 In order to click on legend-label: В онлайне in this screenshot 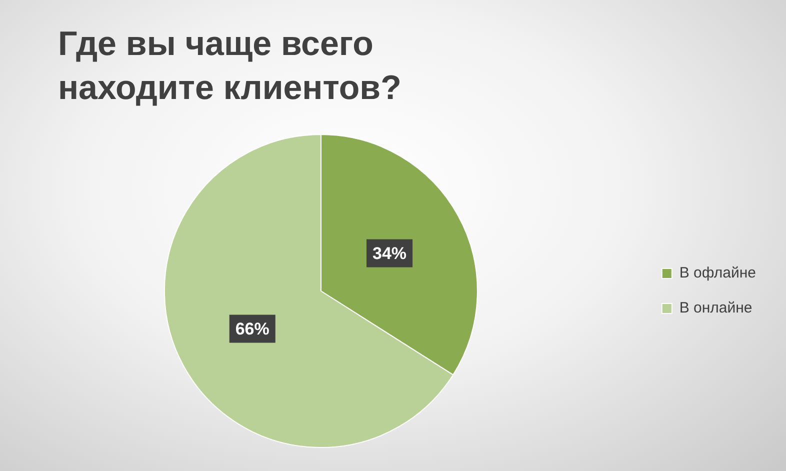, I will do `click(715, 308)`.